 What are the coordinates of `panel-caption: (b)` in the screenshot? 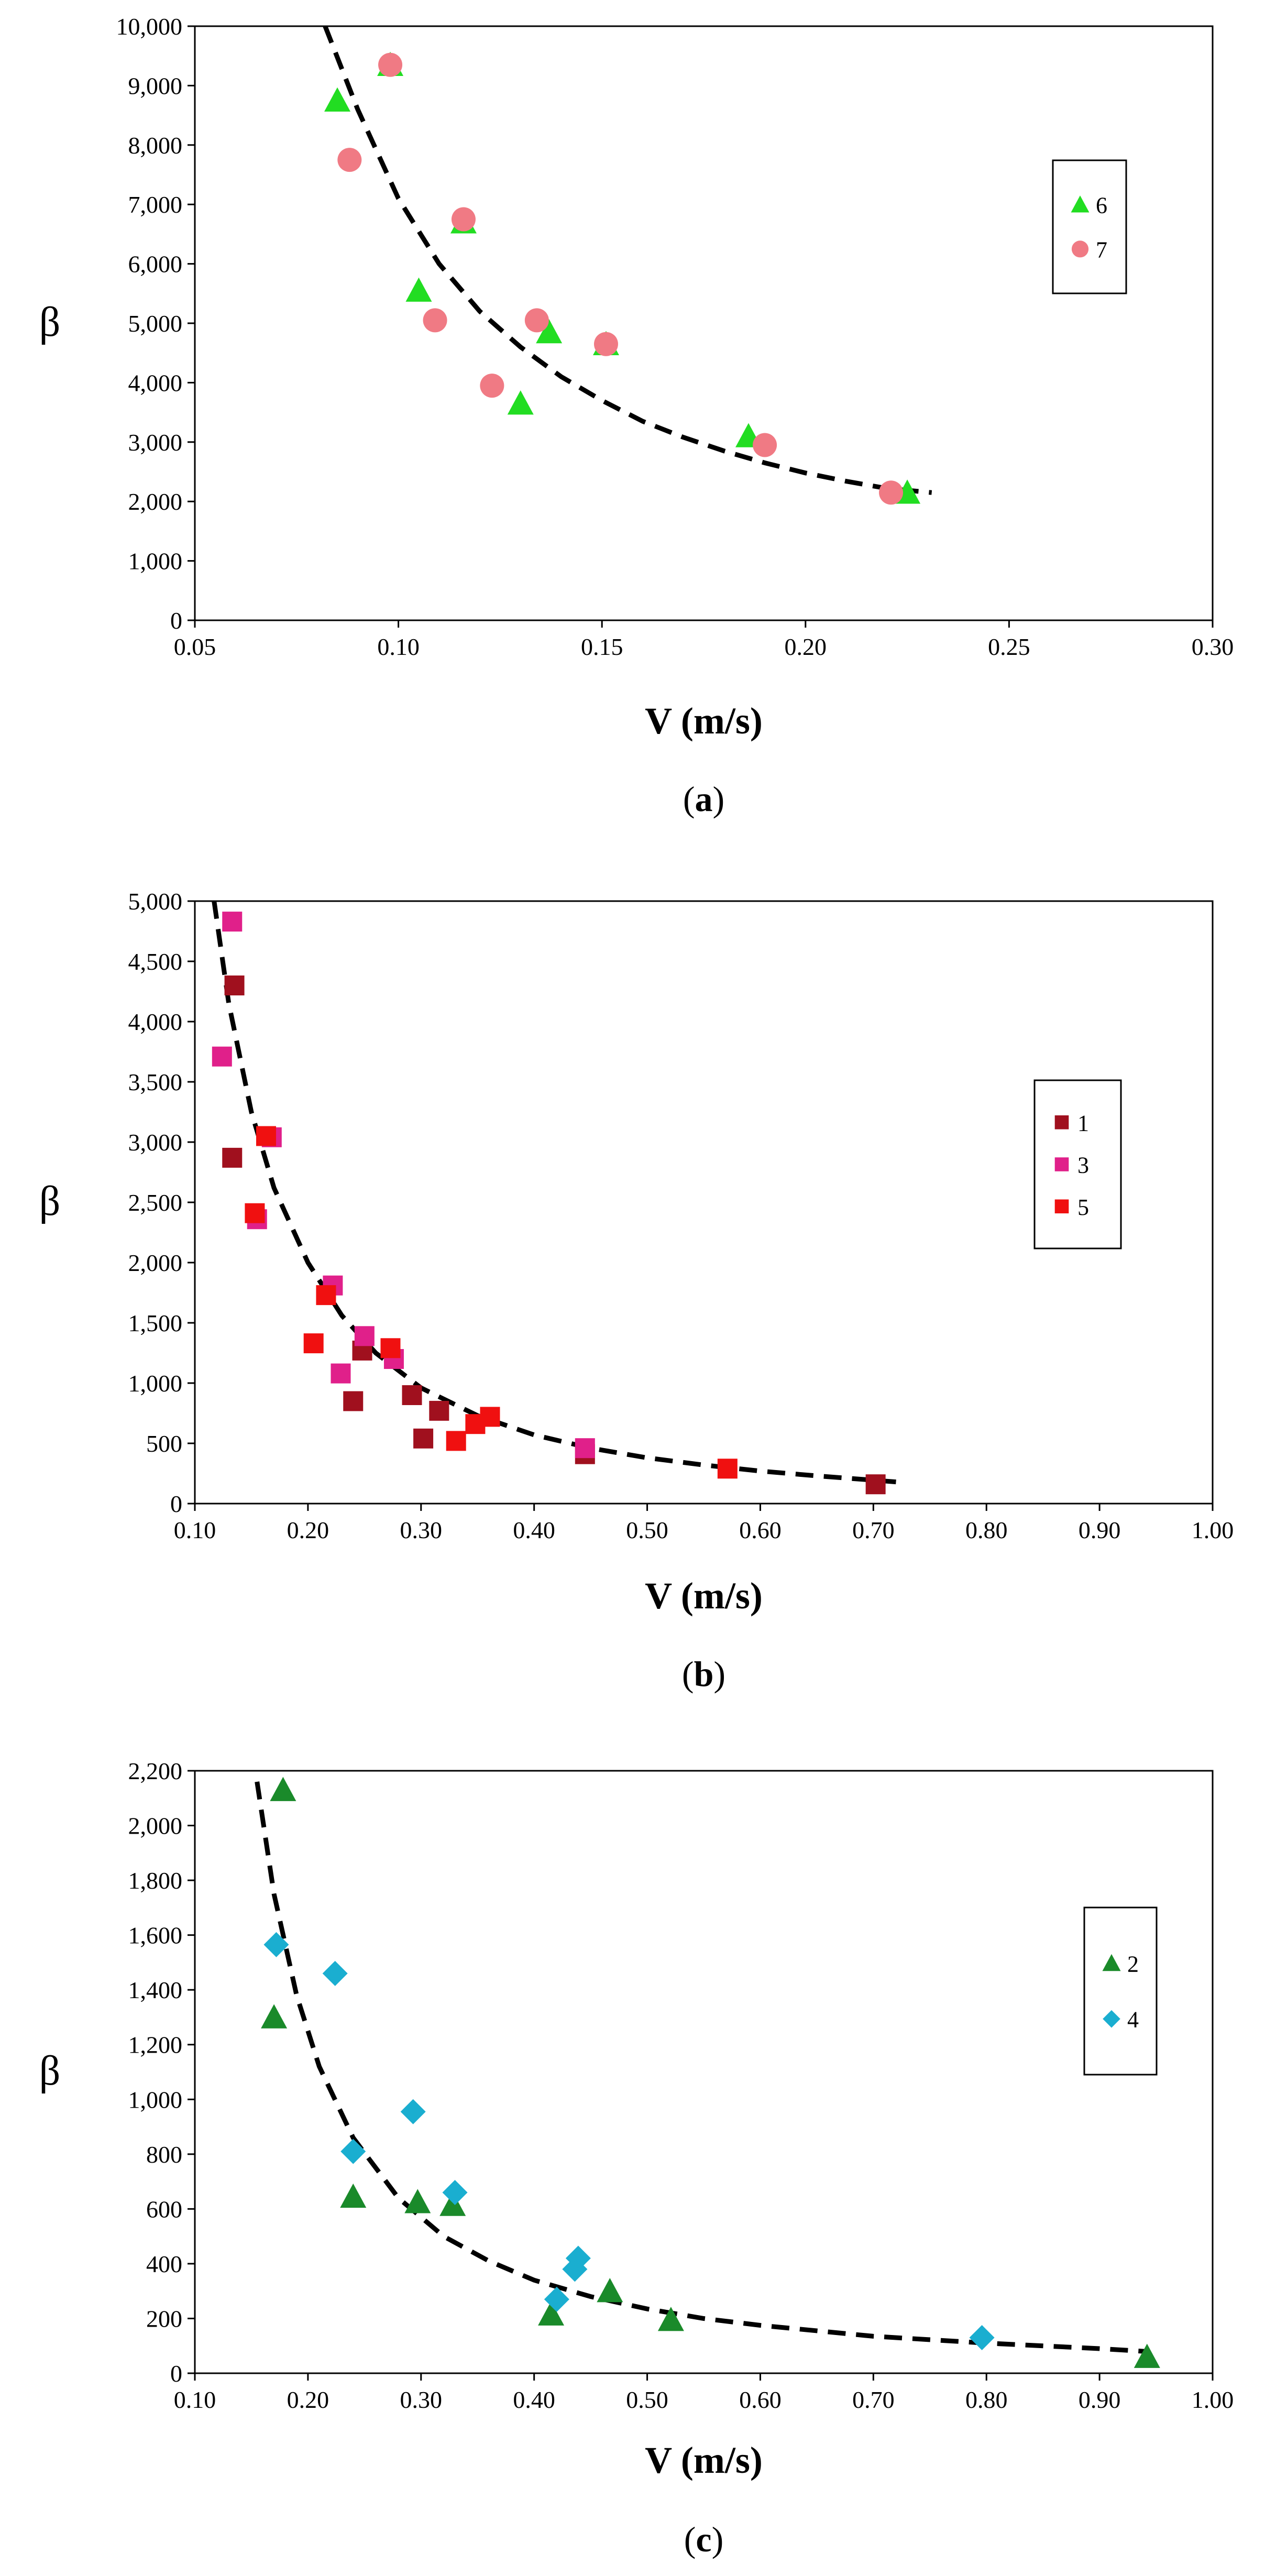 It's located at (703, 1674).